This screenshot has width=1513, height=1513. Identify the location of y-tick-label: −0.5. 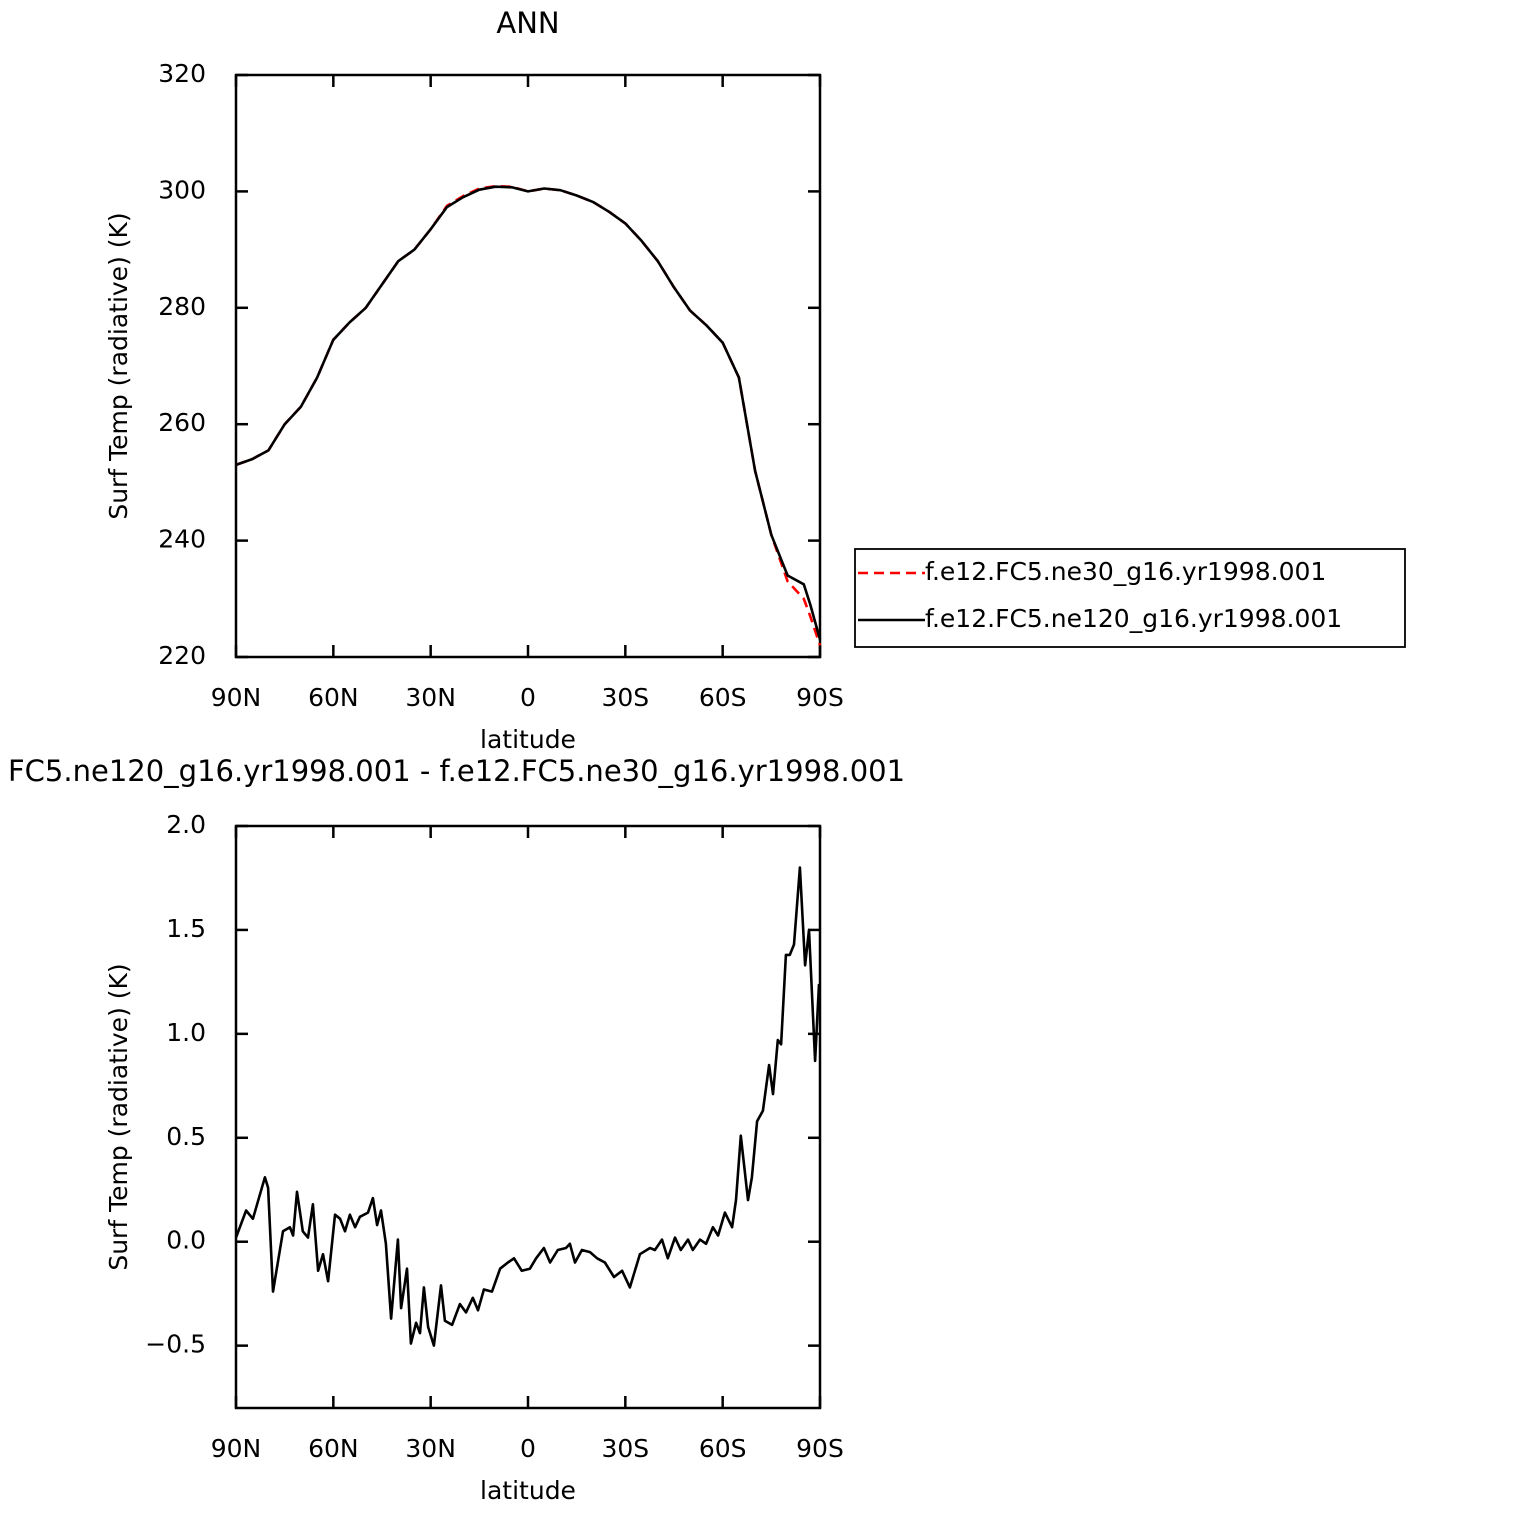
(175, 1344).